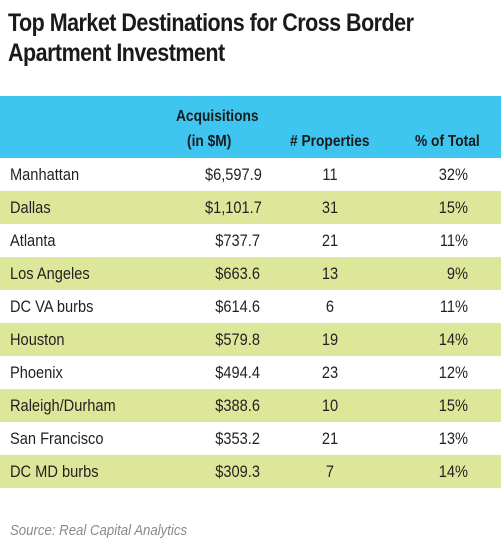 The height and width of the screenshot is (556, 501). Describe the element at coordinates (33, 240) in the screenshot. I see `market-cell: Atlanta` at that location.